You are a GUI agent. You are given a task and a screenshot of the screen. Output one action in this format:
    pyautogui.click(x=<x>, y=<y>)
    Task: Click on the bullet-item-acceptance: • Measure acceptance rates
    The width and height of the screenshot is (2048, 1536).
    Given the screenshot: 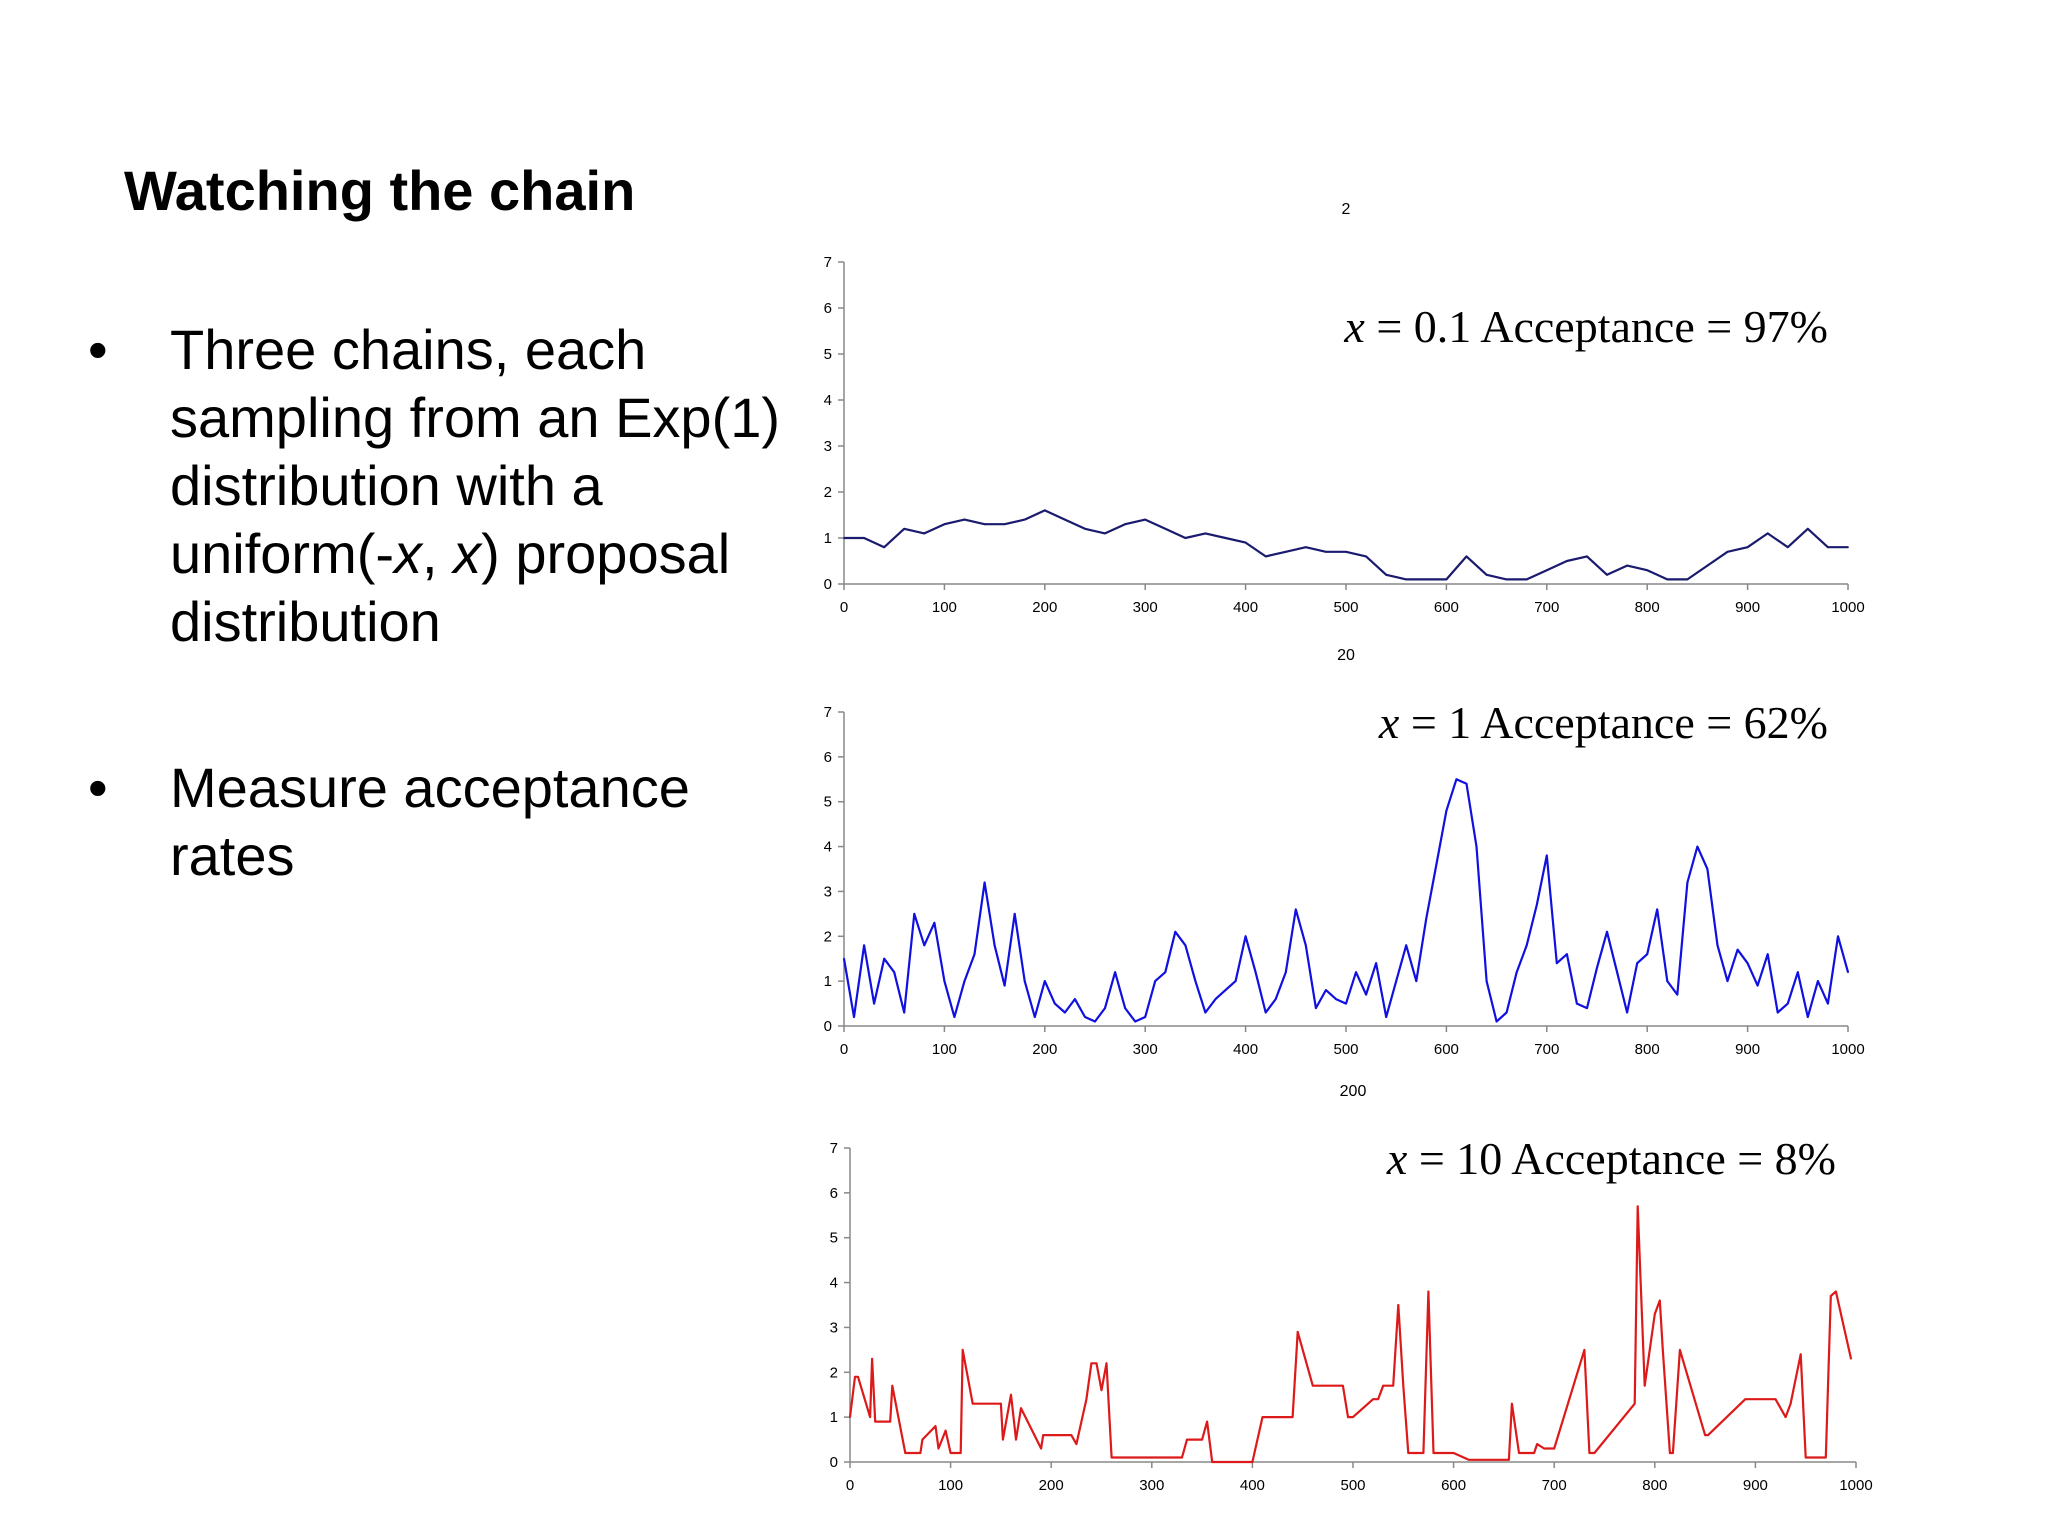 What is the action you would take?
    pyautogui.click(x=428, y=824)
    